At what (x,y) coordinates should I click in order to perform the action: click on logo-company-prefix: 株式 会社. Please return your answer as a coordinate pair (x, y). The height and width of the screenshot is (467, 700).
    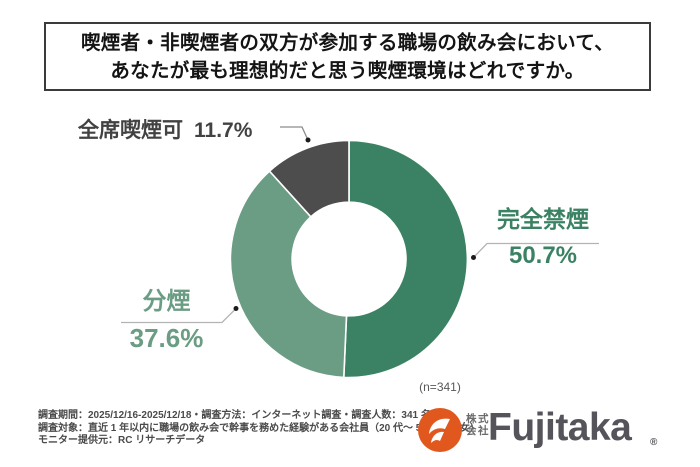
    Looking at the image, I should click on (478, 425).